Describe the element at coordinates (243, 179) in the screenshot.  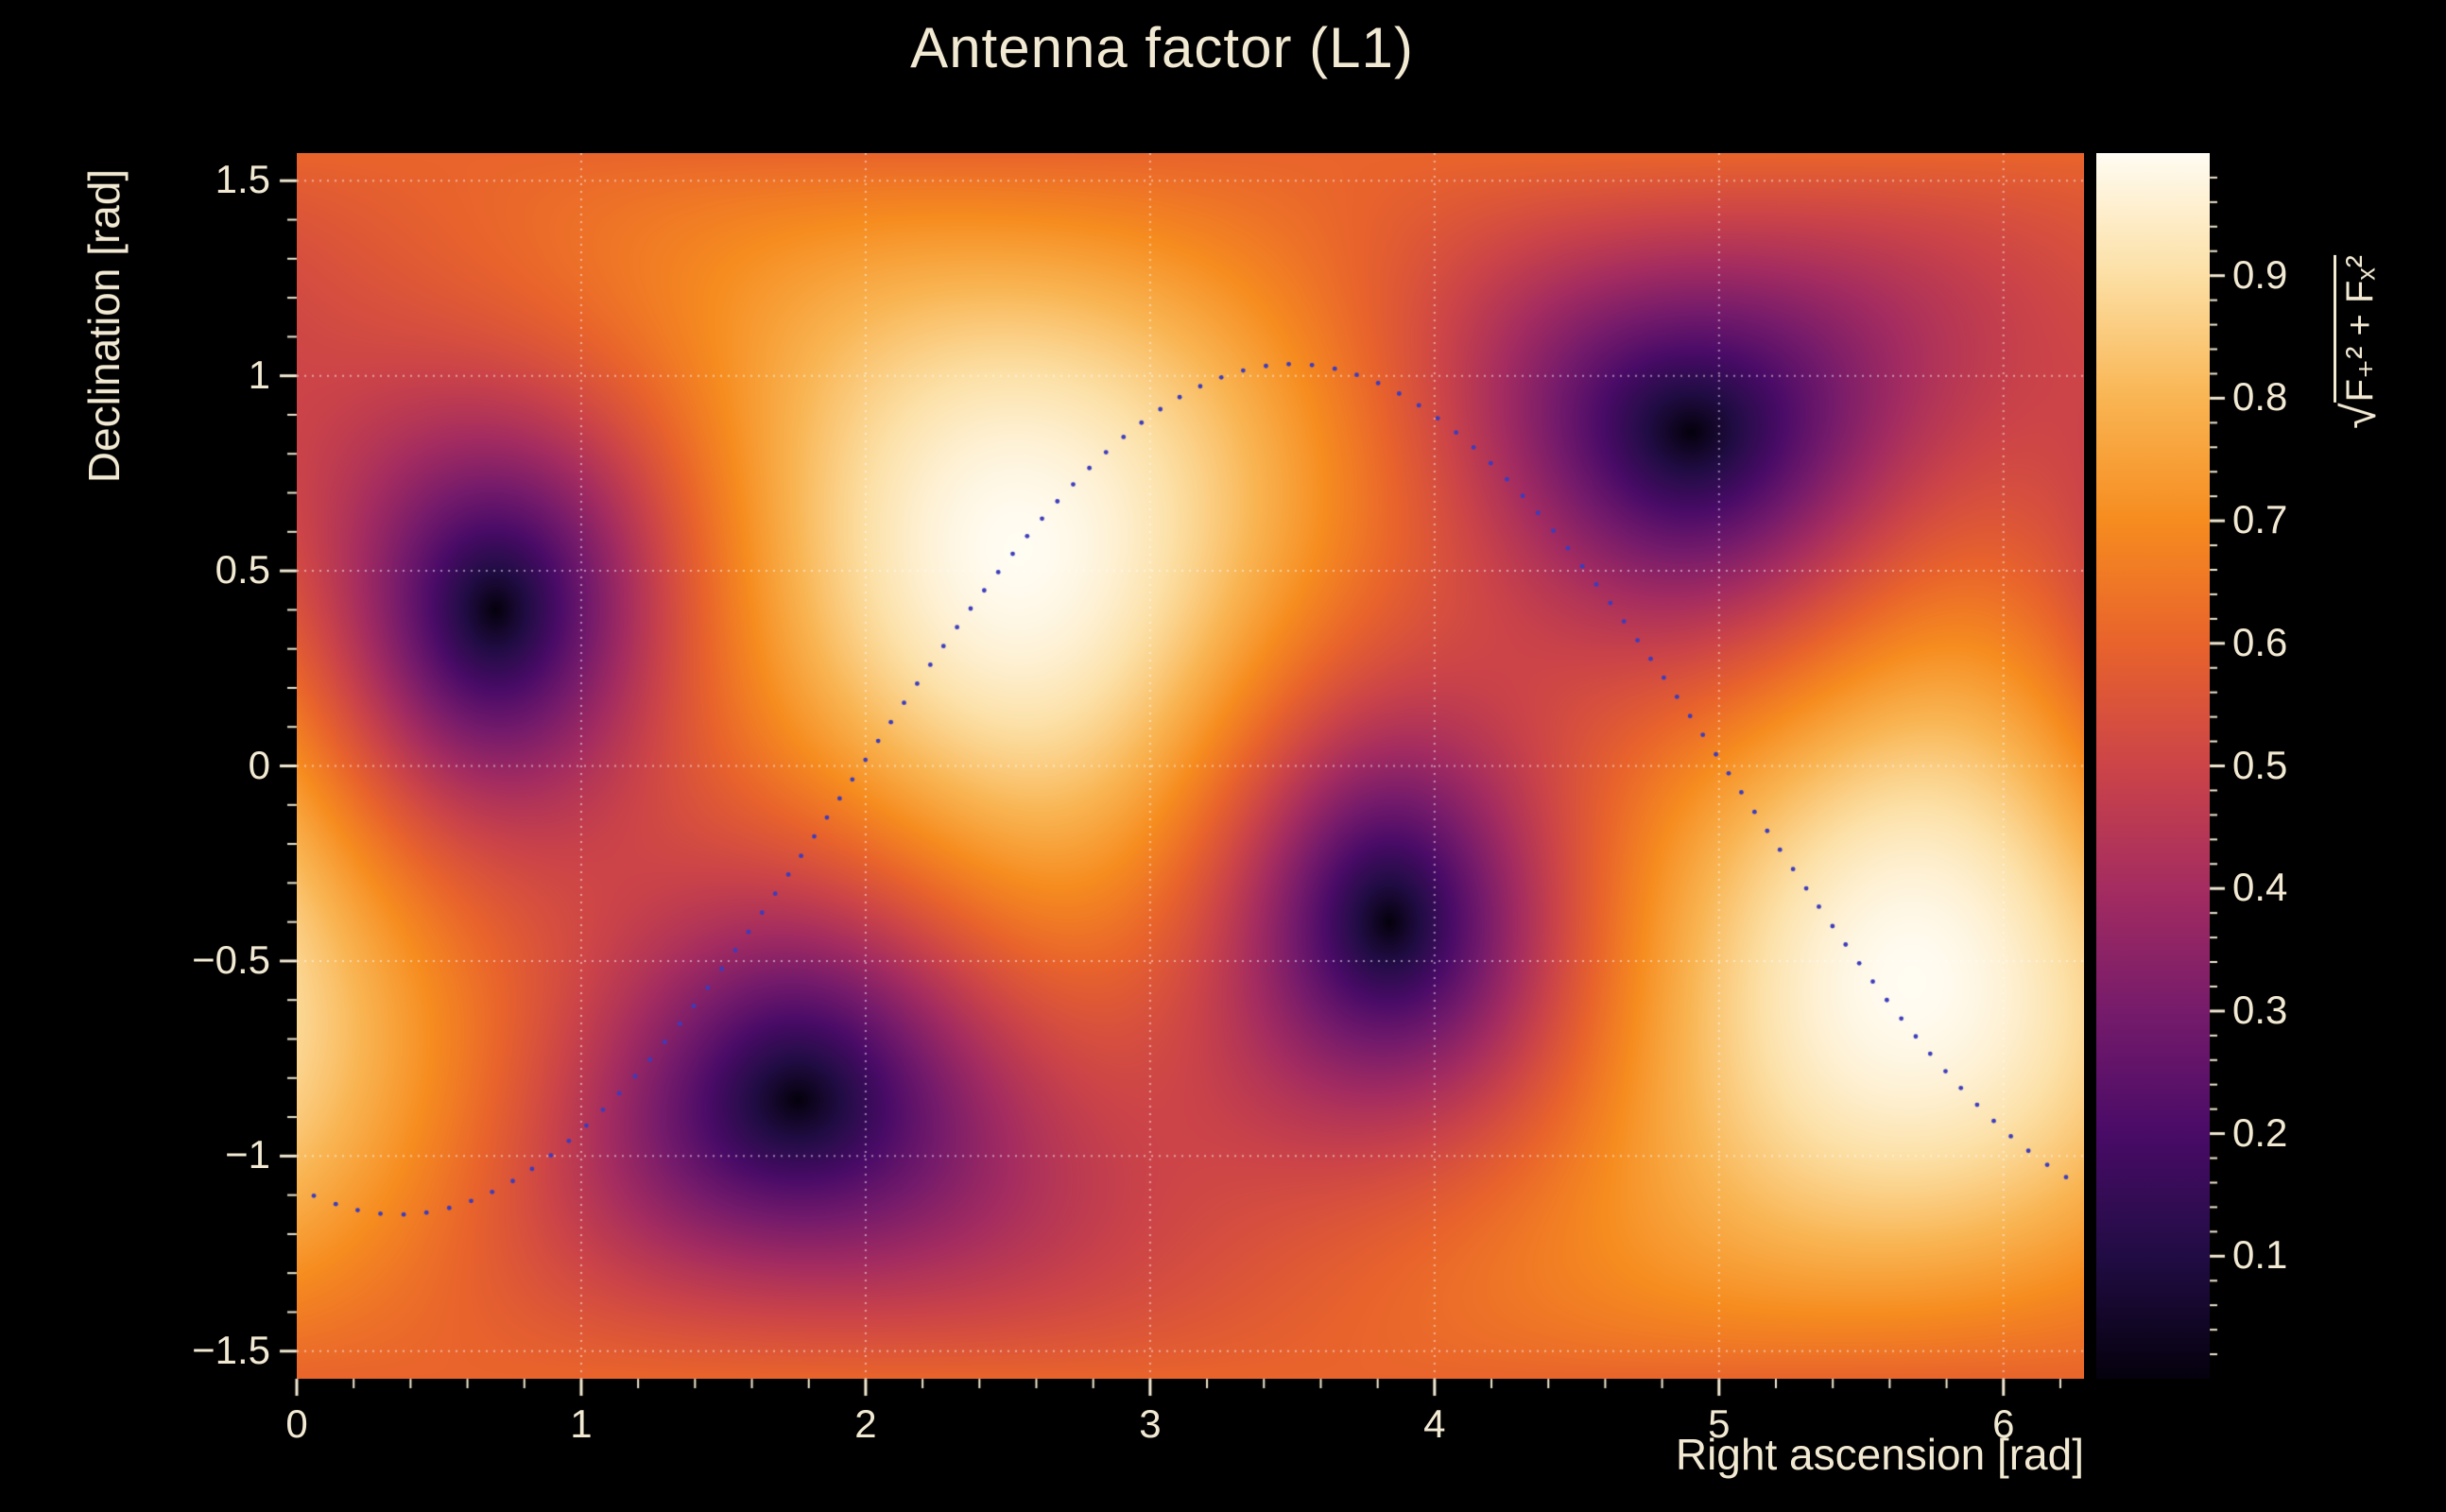
I see `y-tick-label: 1.5` at that location.